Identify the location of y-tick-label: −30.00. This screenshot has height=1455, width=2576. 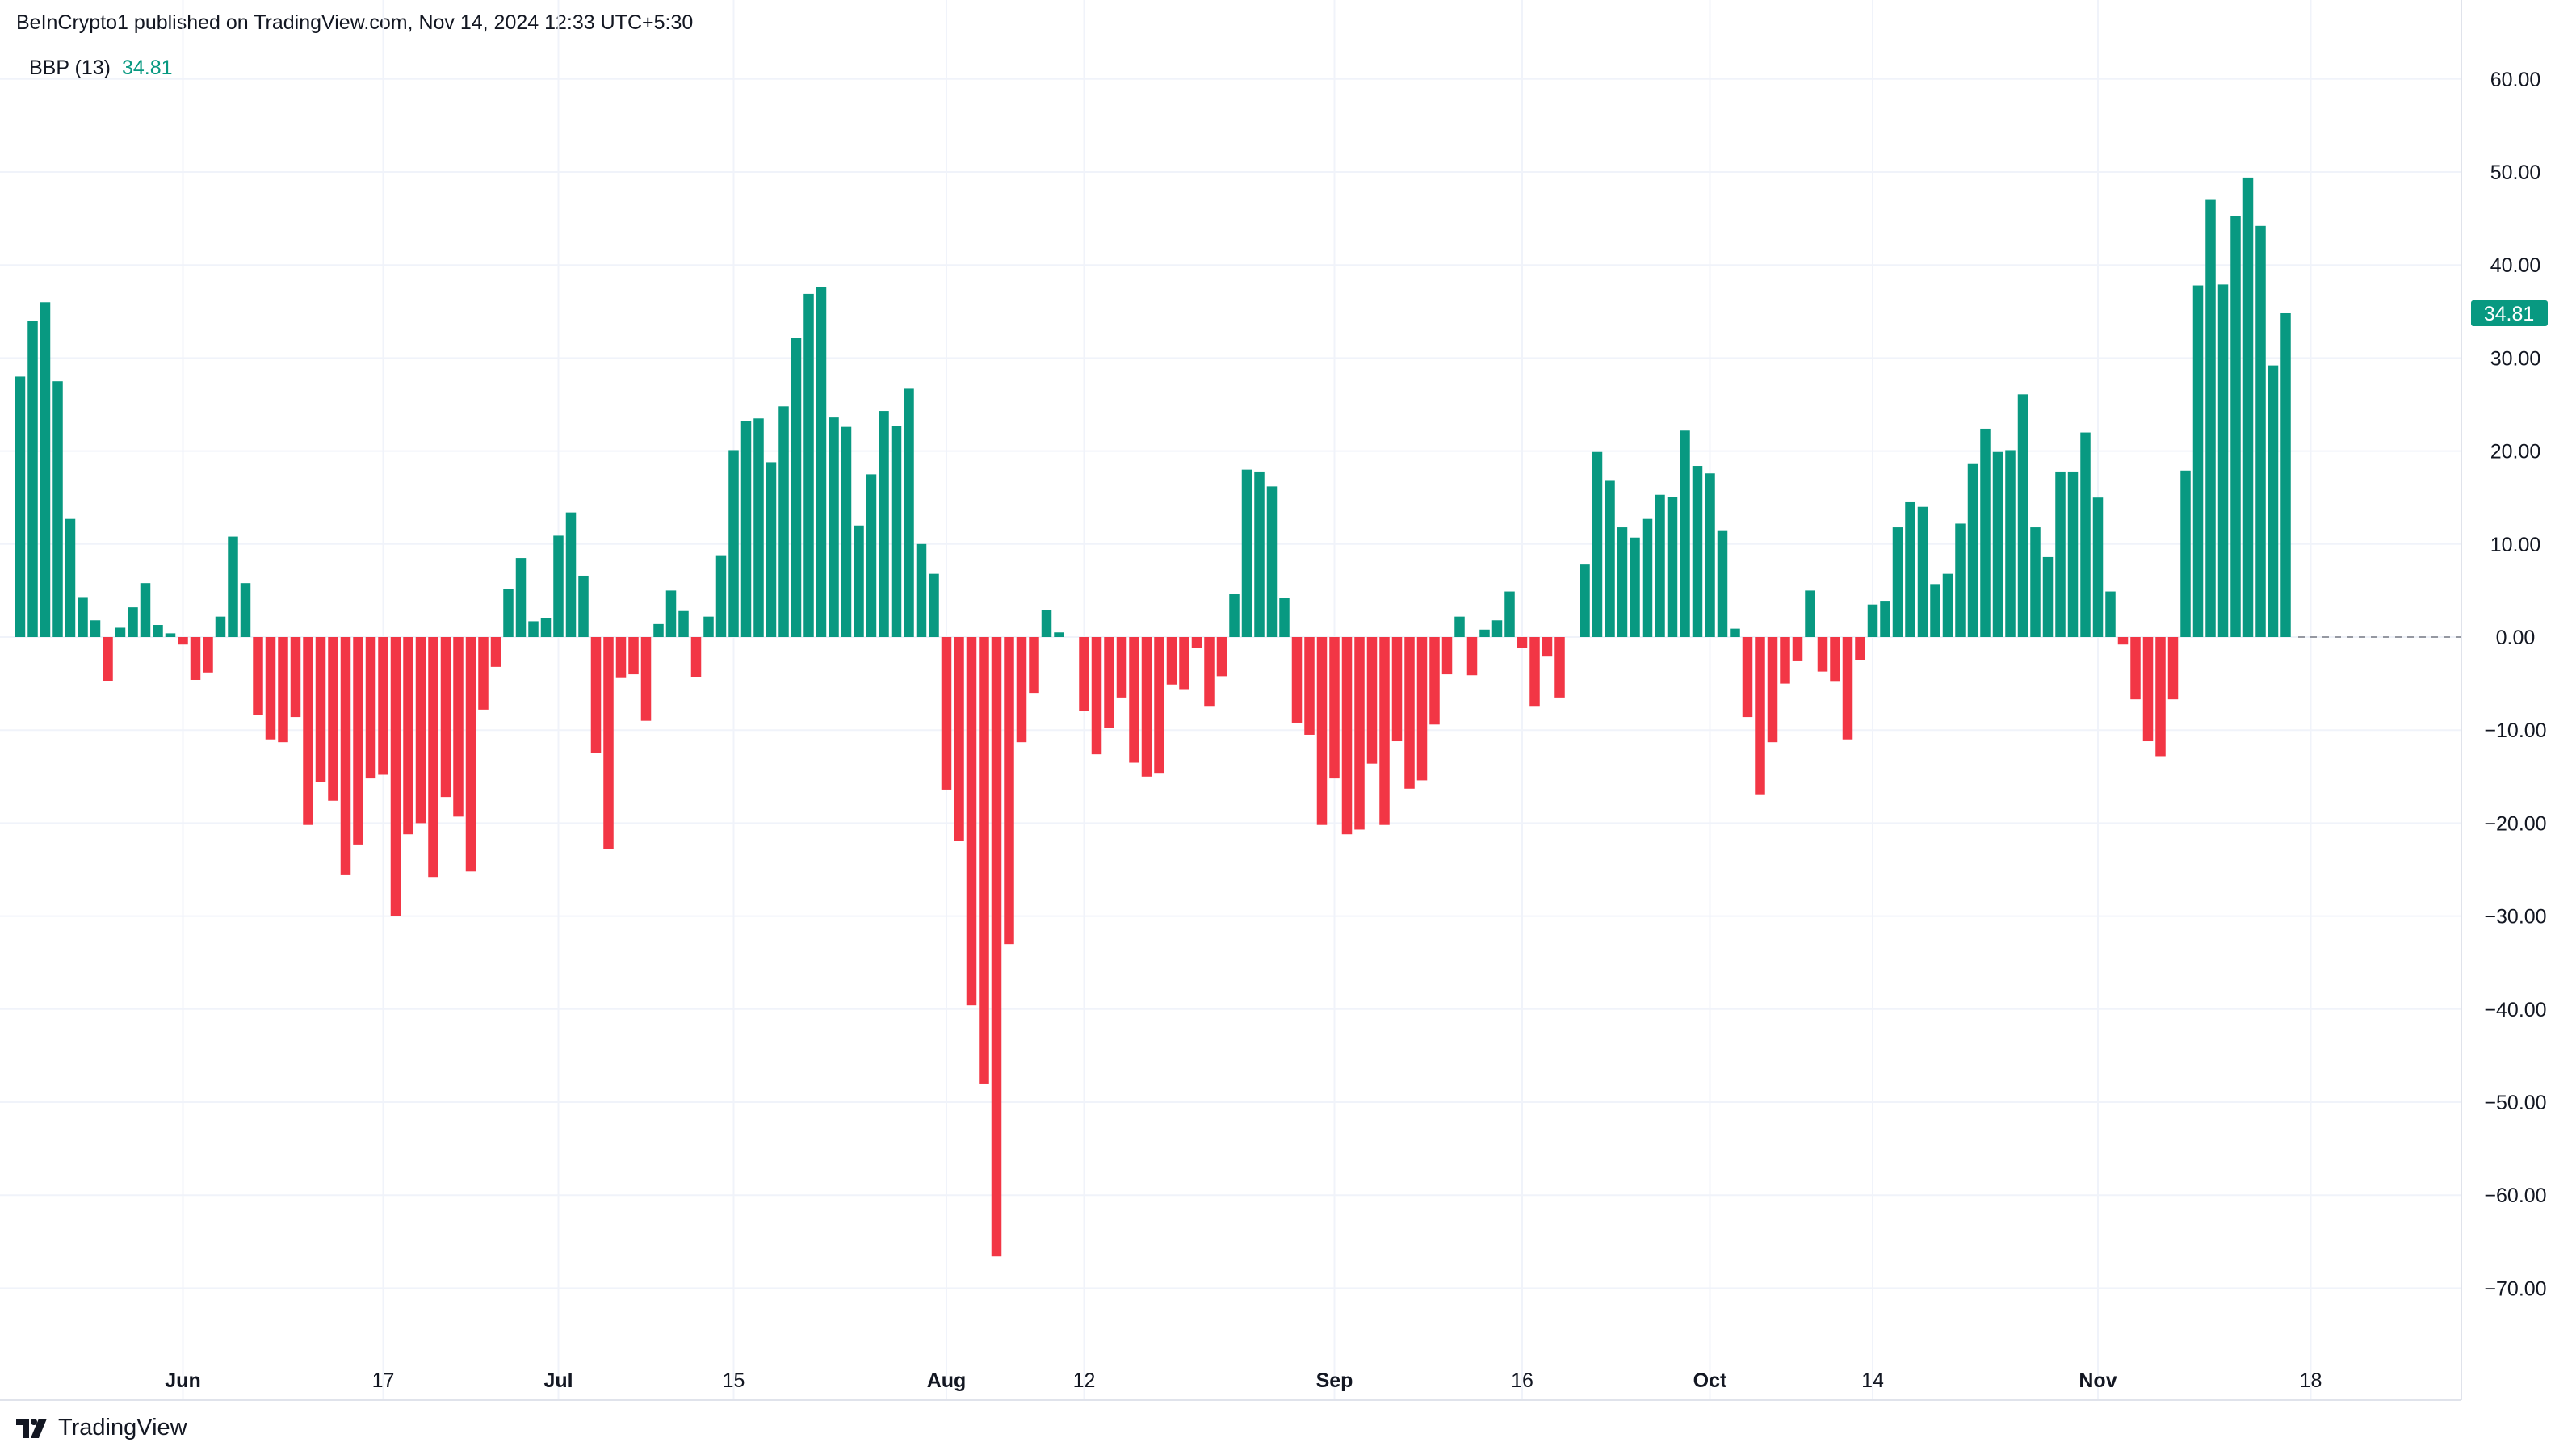
(2515, 918).